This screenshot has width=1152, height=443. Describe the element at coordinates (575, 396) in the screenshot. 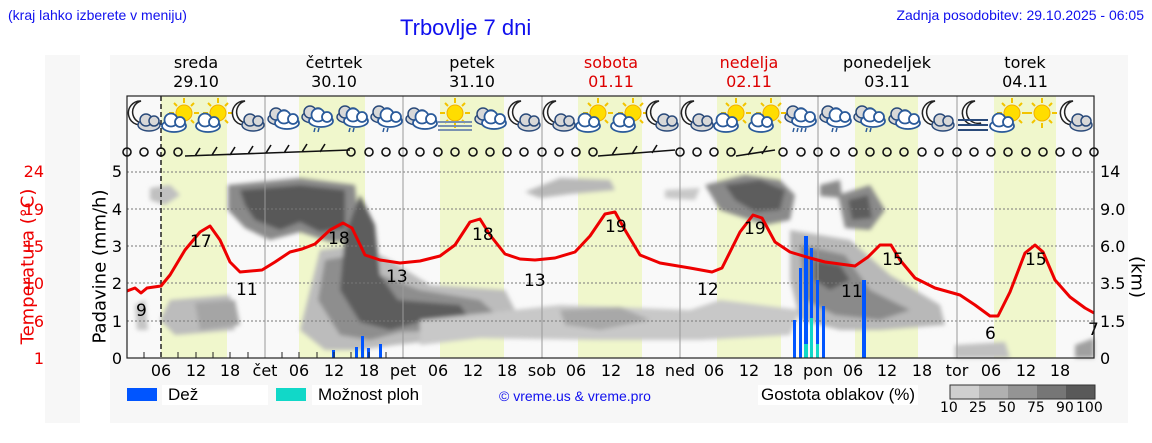

I see `copyright-link: © vreme.us & vreme.pro` at that location.